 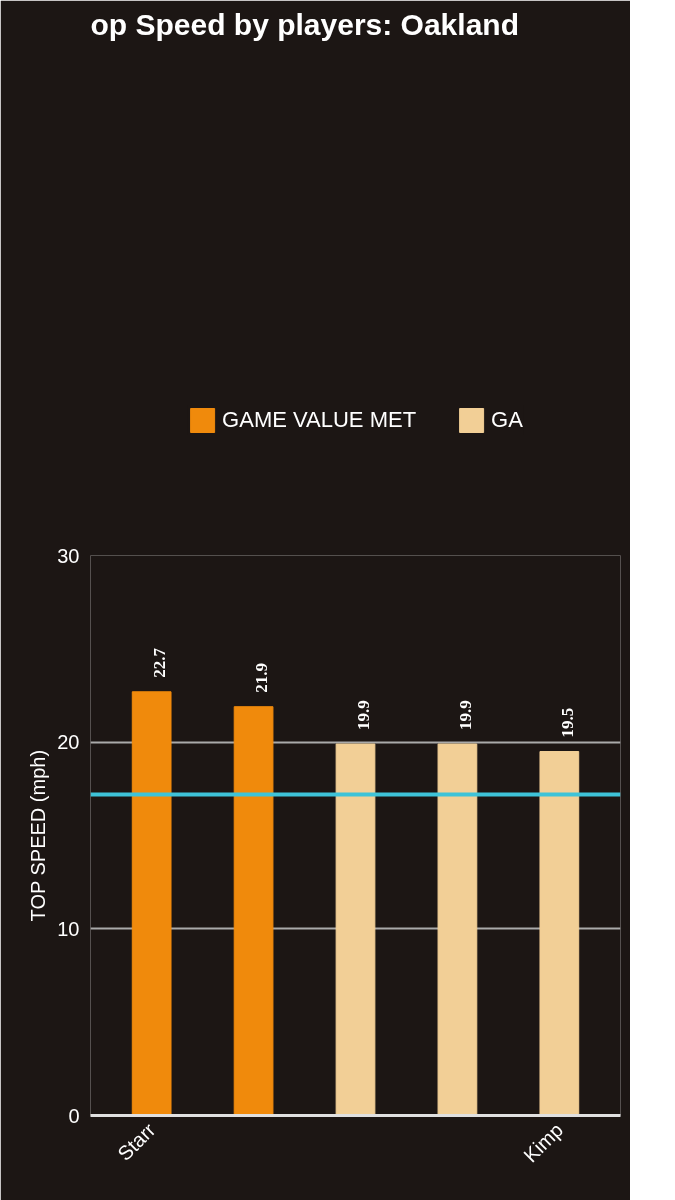 I want to click on data-label: 21.9, so click(x=262, y=677).